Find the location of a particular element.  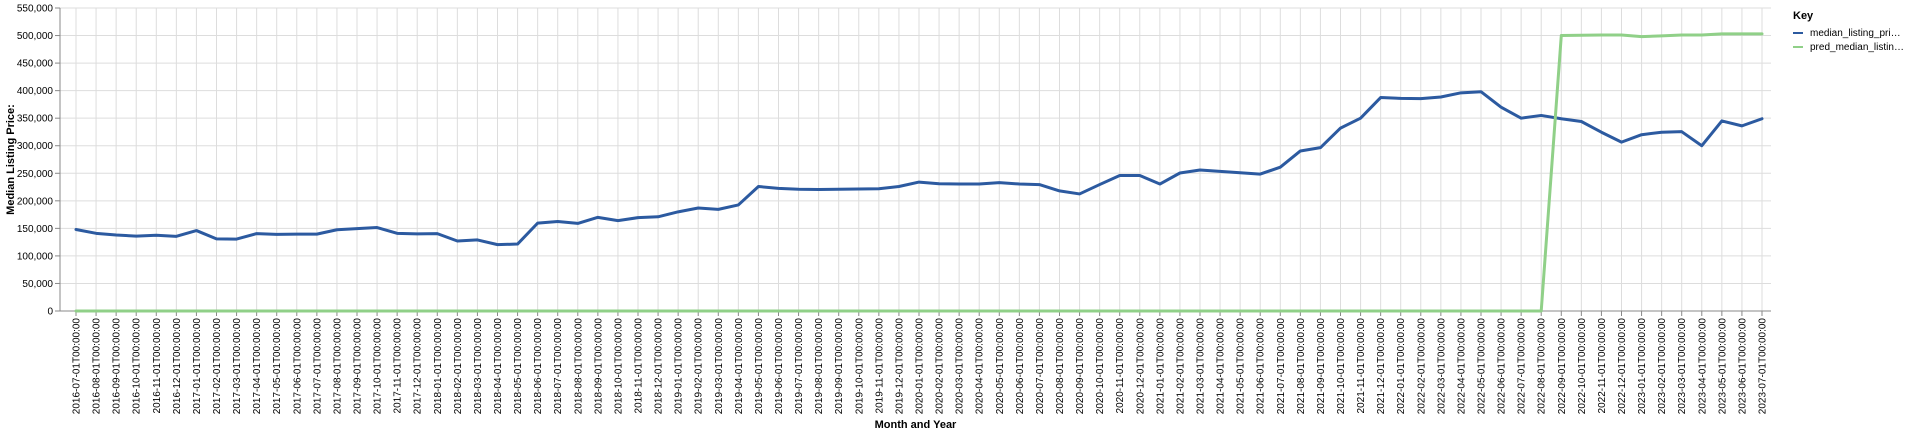

x-tick-label: 2022-10-01T00:00:00 is located at coordinates (1582, 366).